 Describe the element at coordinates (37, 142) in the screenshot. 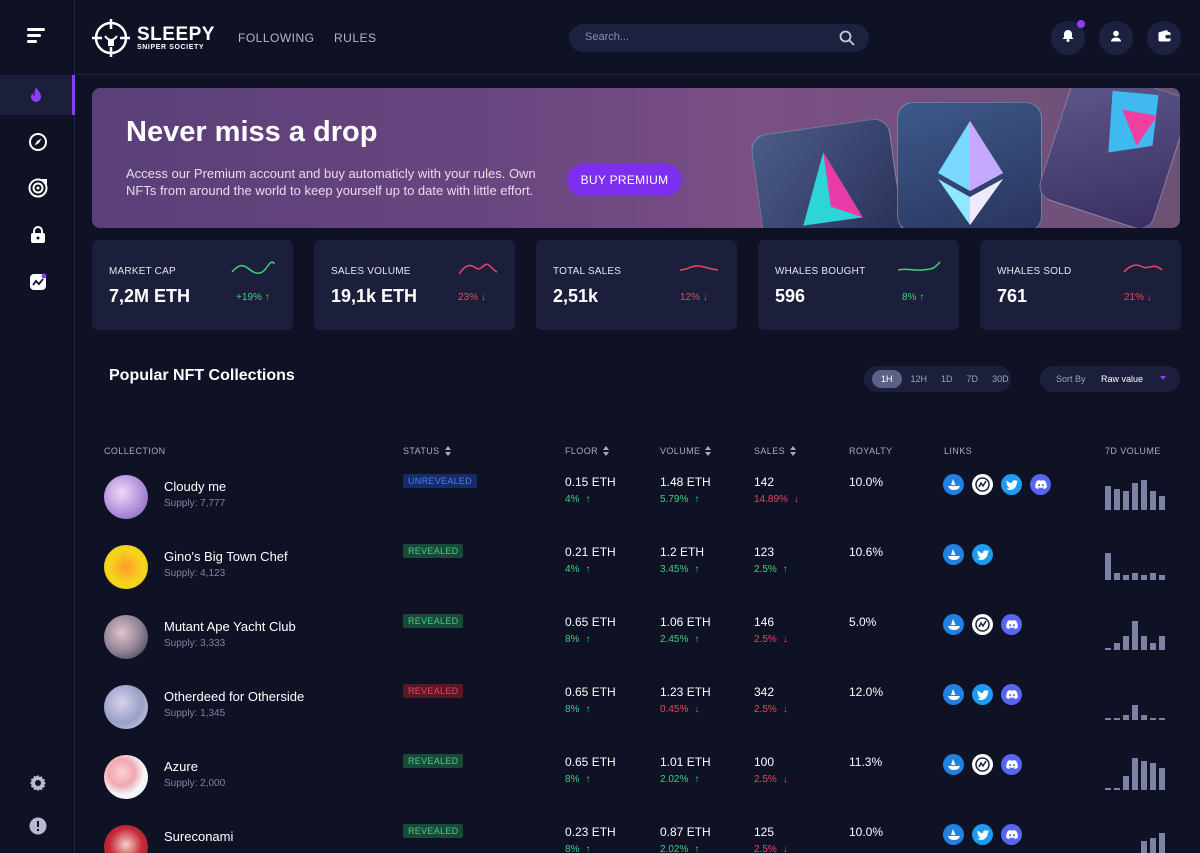

I see `sidebar-item-explore` at that location.